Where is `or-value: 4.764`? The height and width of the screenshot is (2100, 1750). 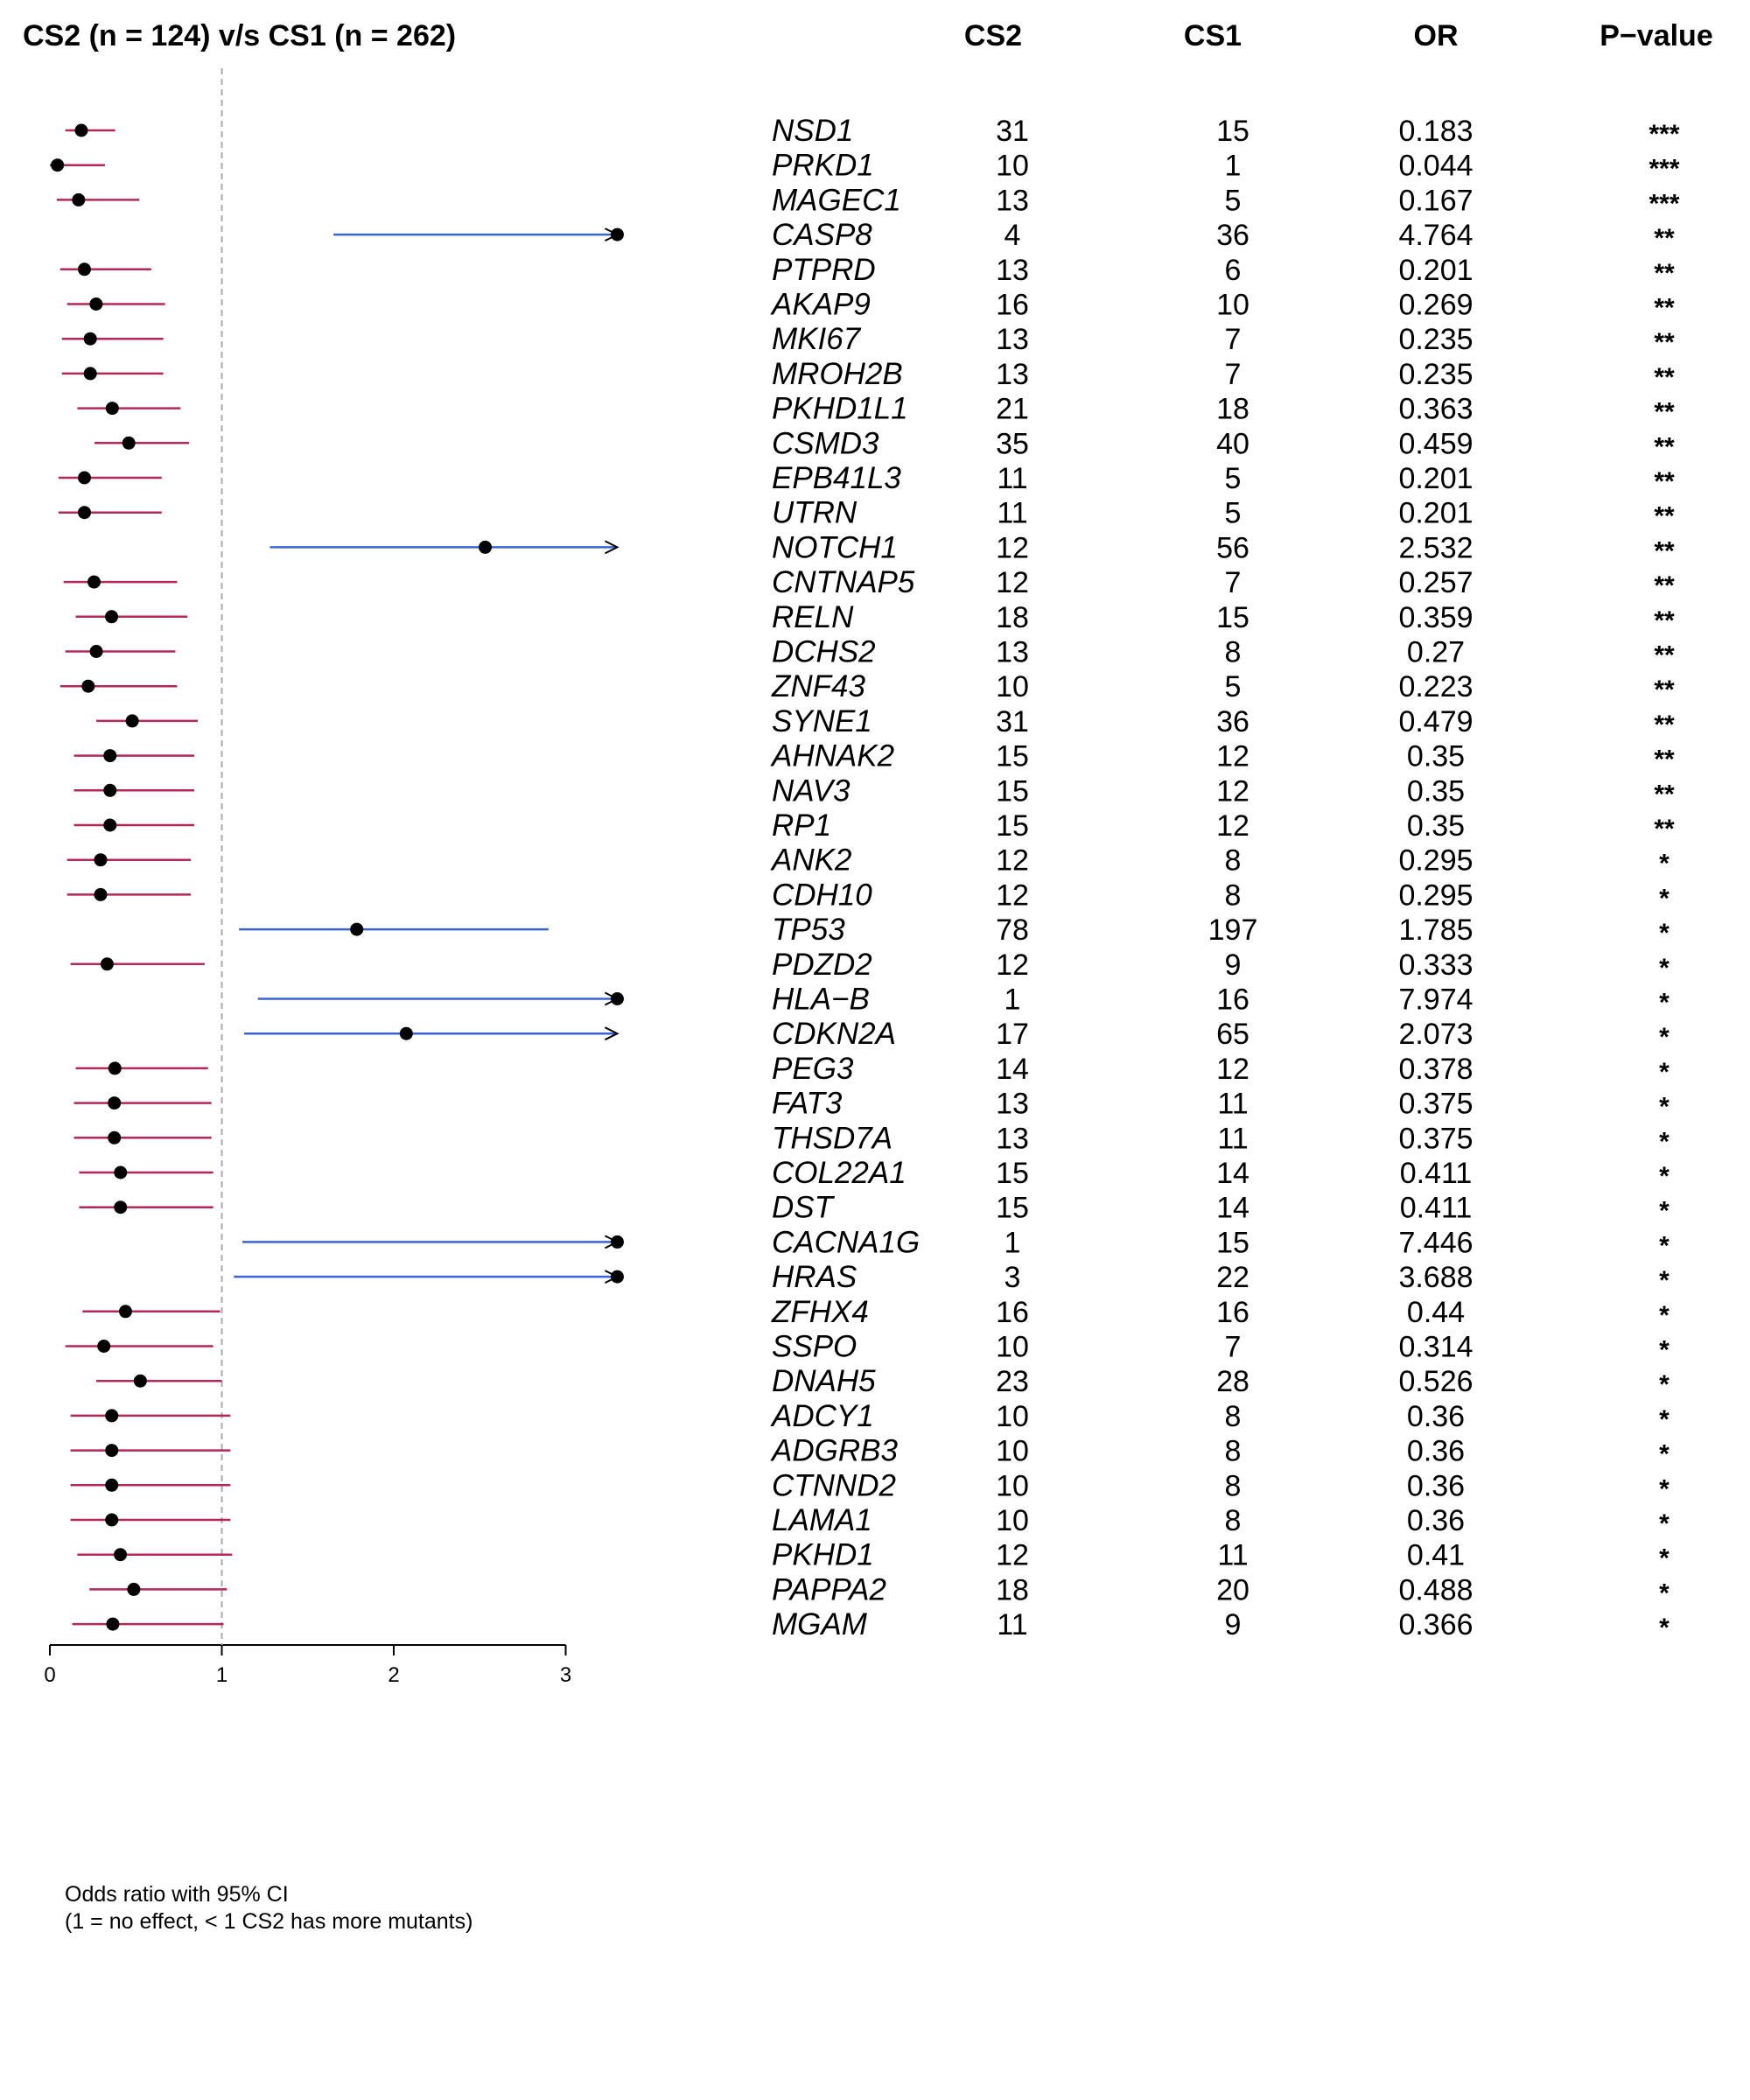 or-value: 4.764 is located at coordinates (1435, 235).